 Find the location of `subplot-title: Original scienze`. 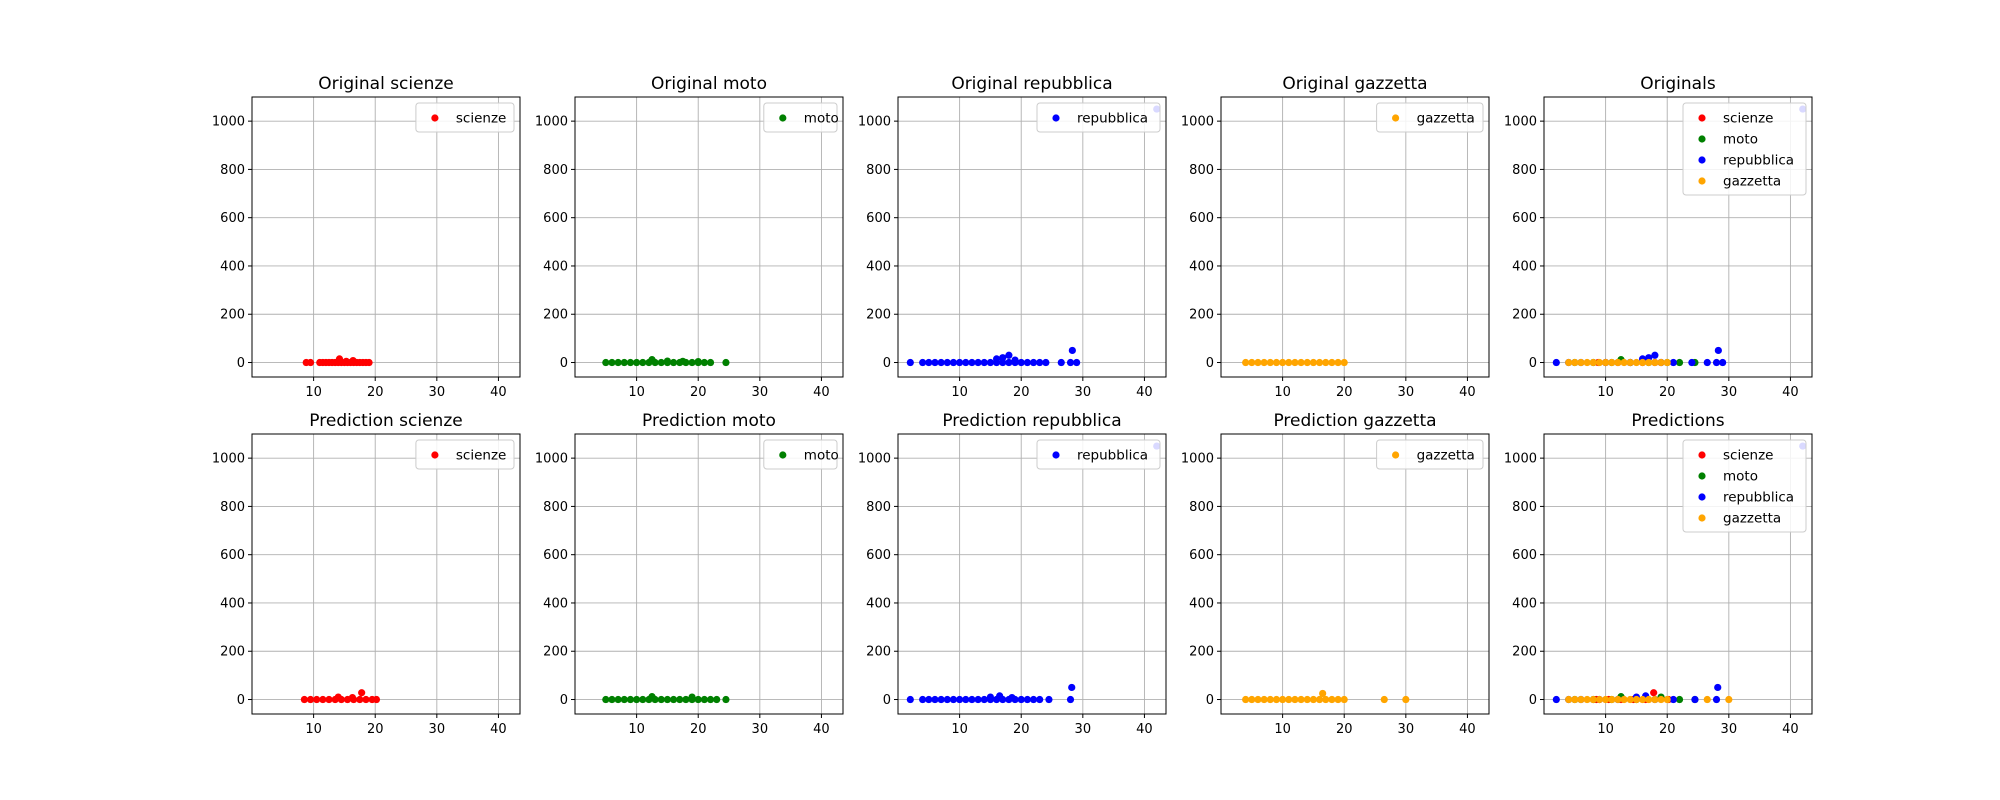

subplot-title: Original scienze is located at coordinates (385, 84).